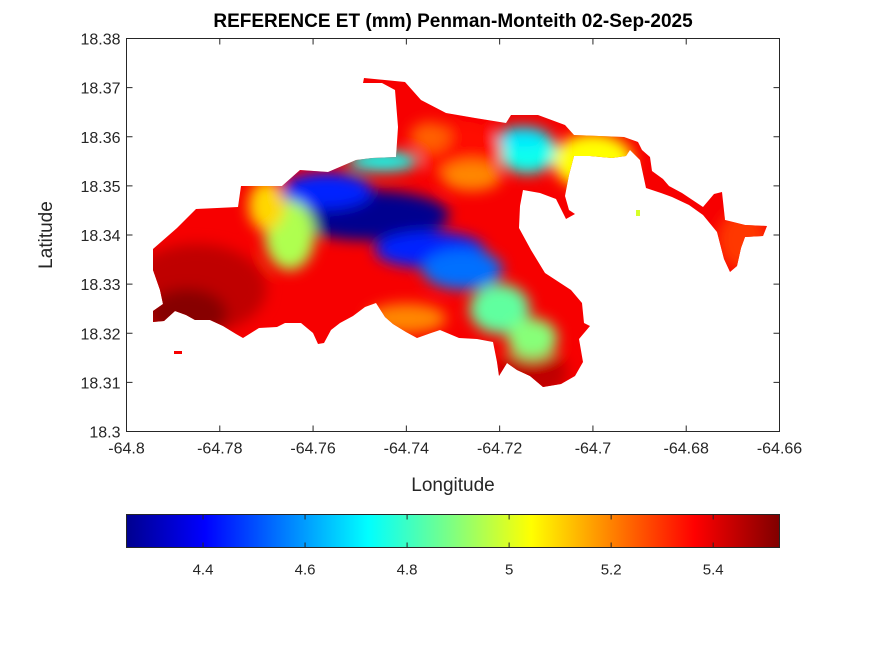  I want to click on colorbar-ticks: 4.4 4.6 4.8 5 5.2 5.4, so click(458, 546).